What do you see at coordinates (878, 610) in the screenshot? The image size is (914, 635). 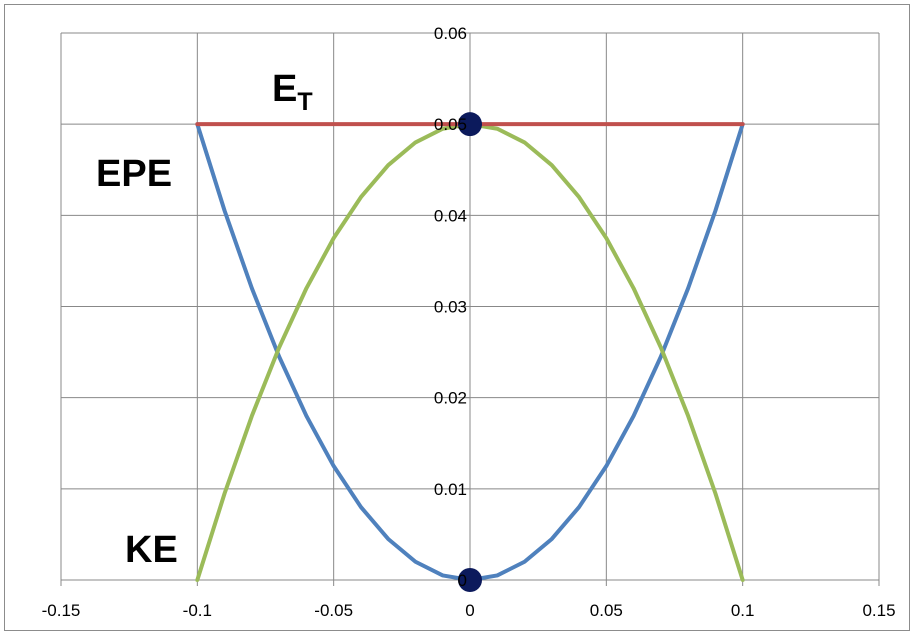 I see `x-tick-label-6: 0.15` at bounding box center [878, 610].